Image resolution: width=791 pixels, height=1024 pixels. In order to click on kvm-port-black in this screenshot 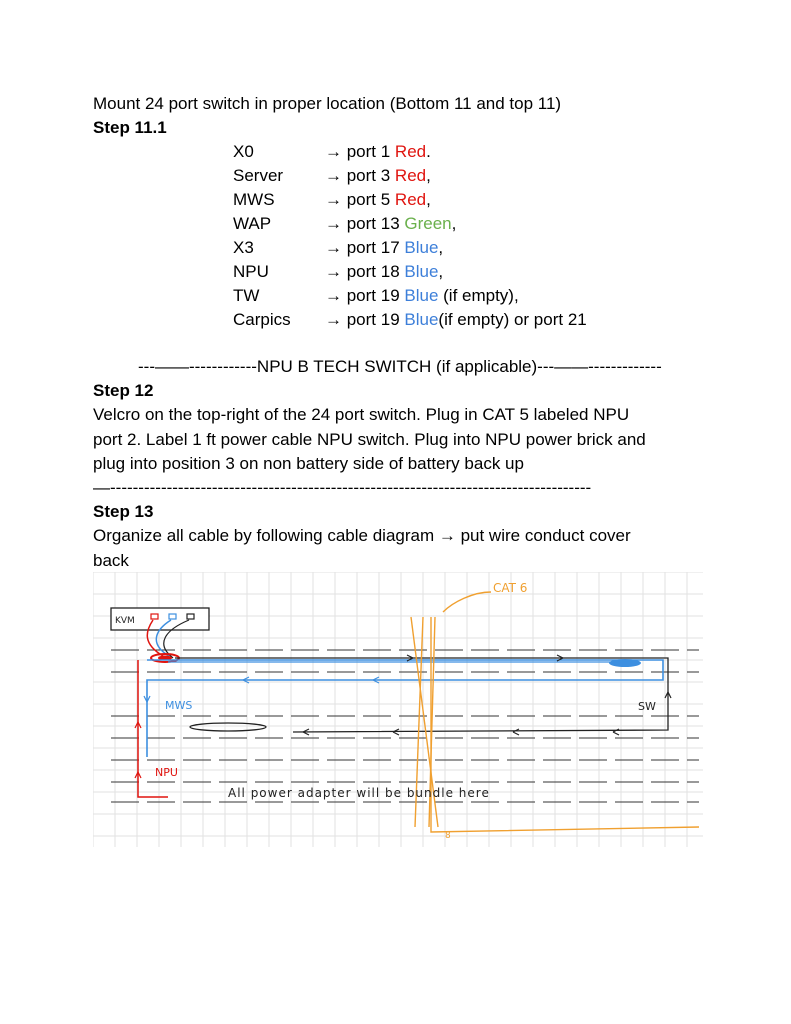, I will do `click(190, 616)`.